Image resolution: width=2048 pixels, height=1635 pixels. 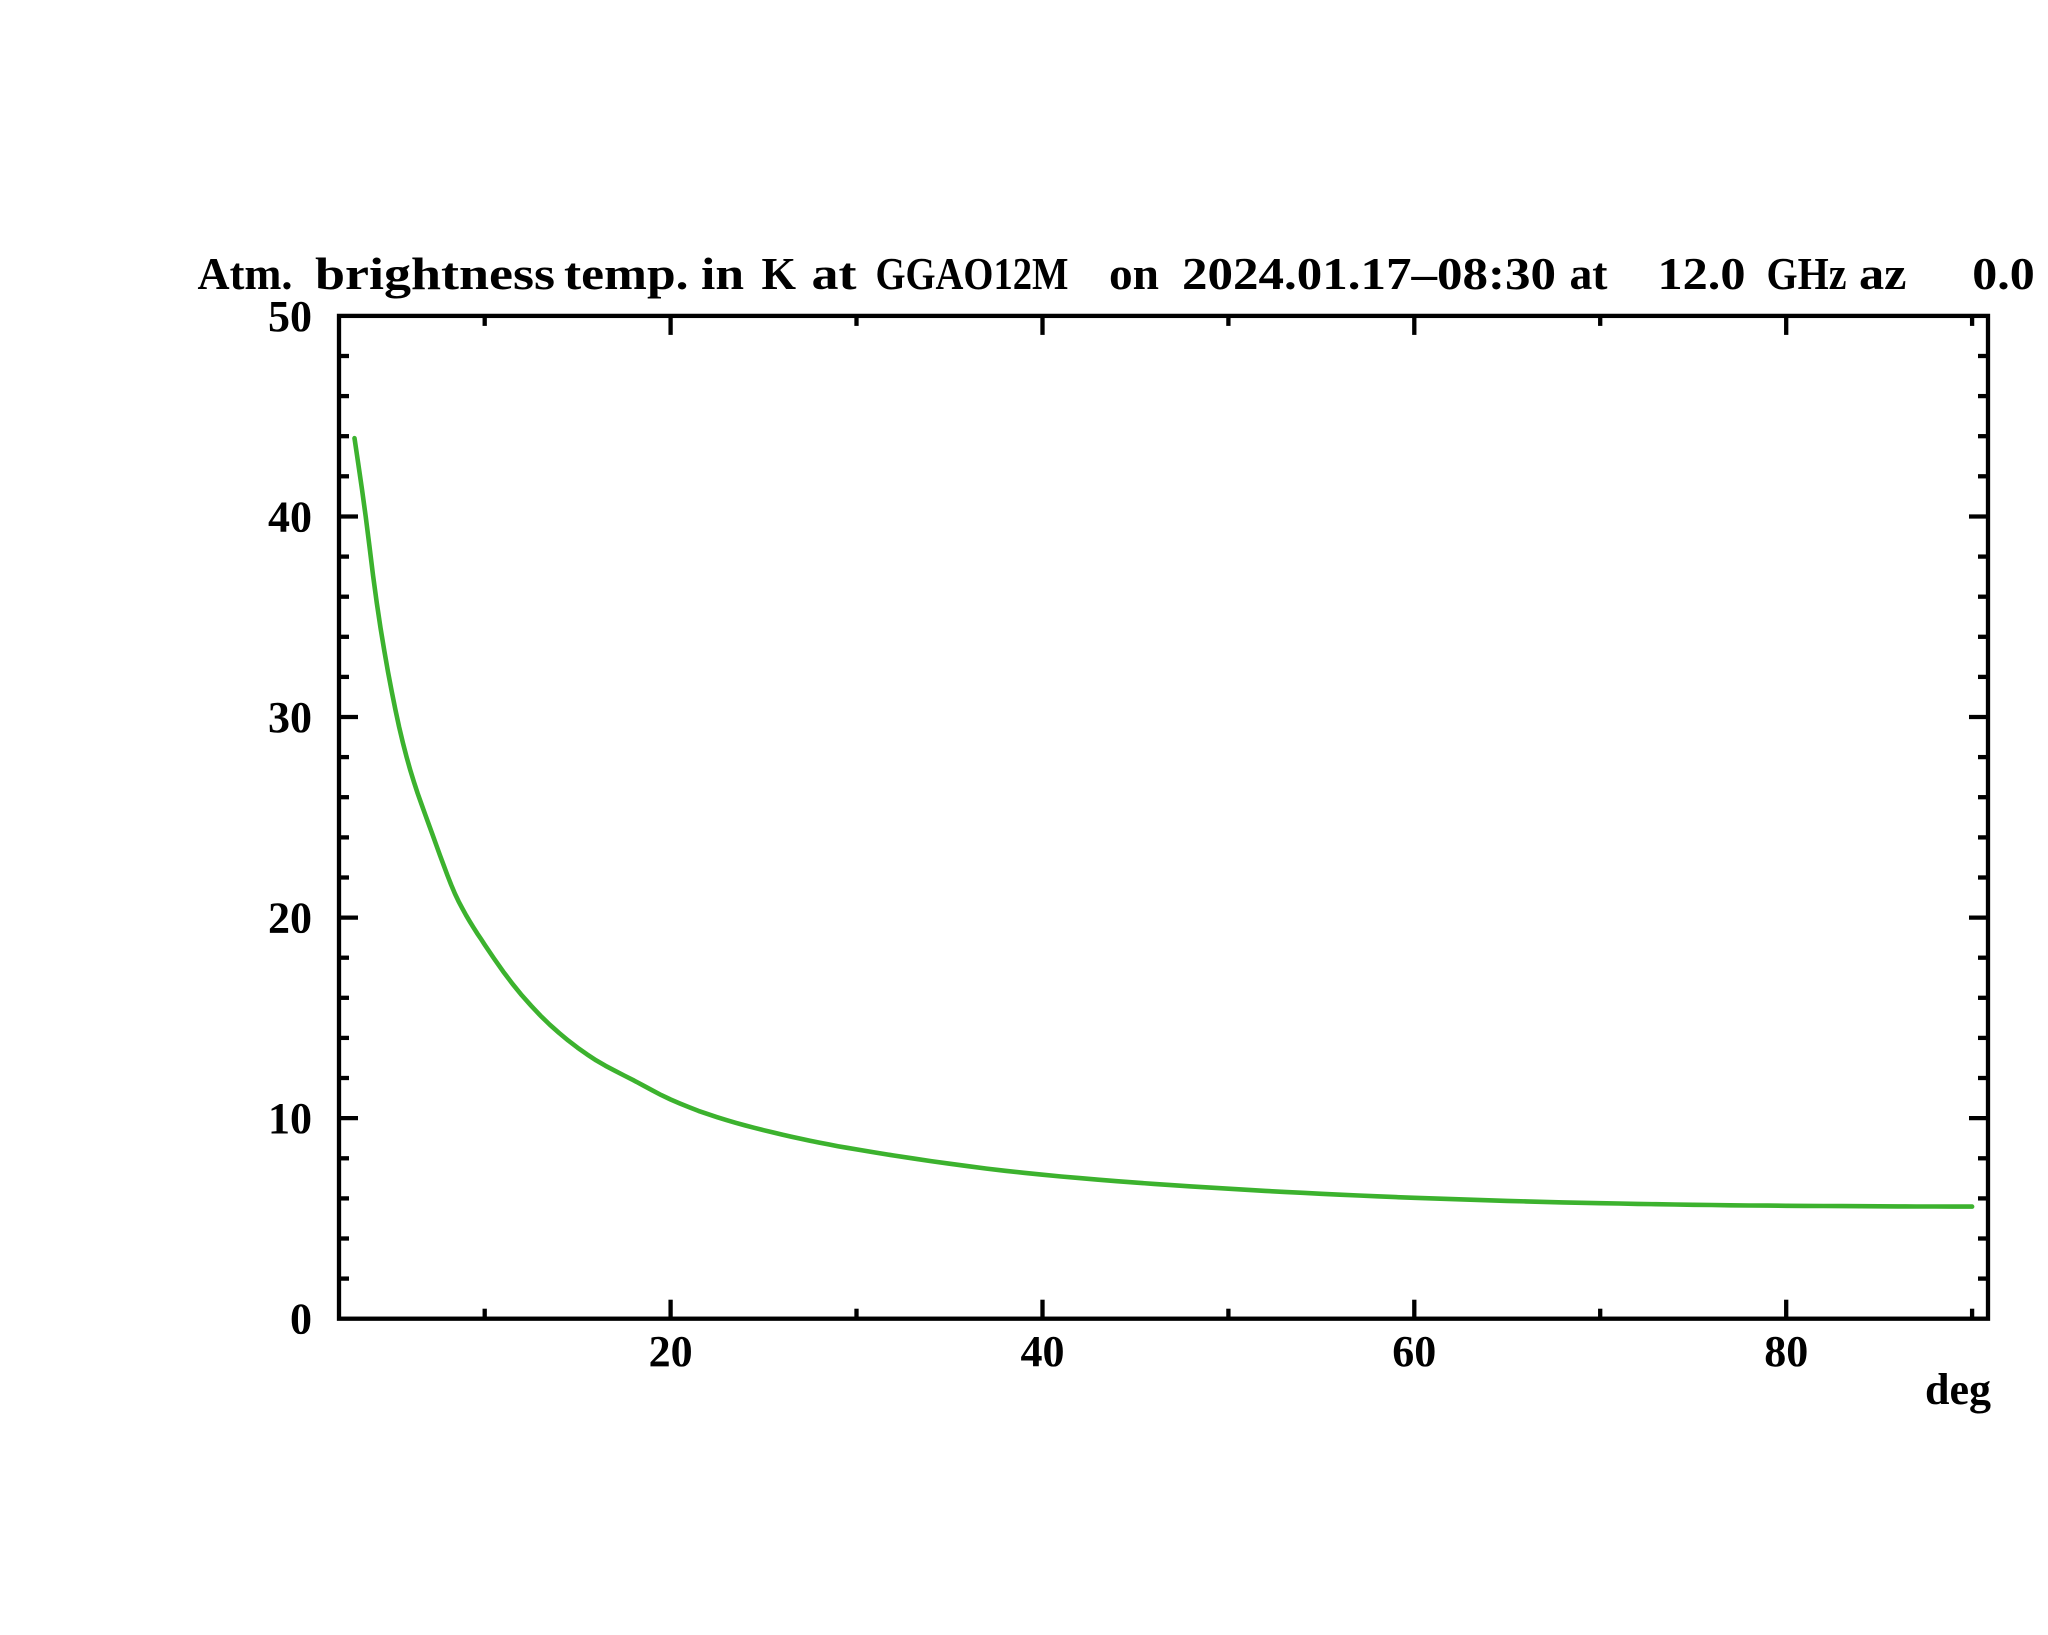 I want to click on svg-text: 80, so click(x=1786, y=1351).